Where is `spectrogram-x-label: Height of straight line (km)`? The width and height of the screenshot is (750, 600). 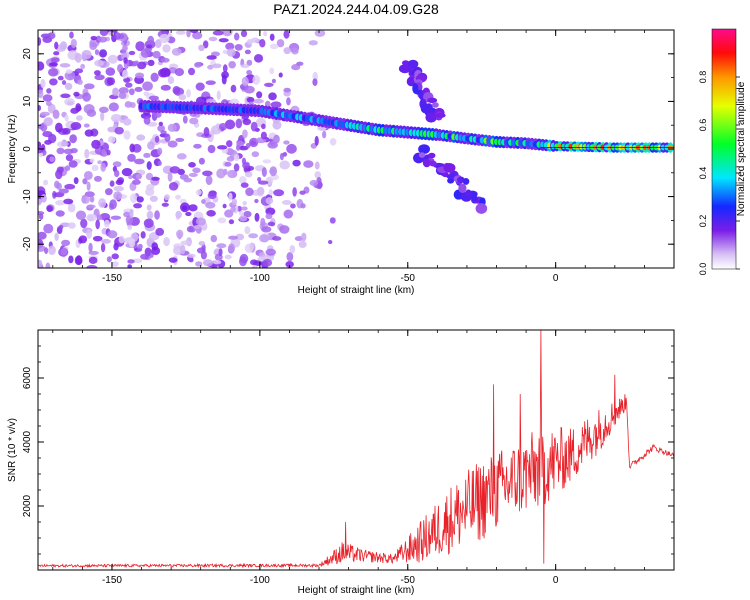 spectrogram-x-label: Height of straight line (km) is located at coordinates (356, 290).